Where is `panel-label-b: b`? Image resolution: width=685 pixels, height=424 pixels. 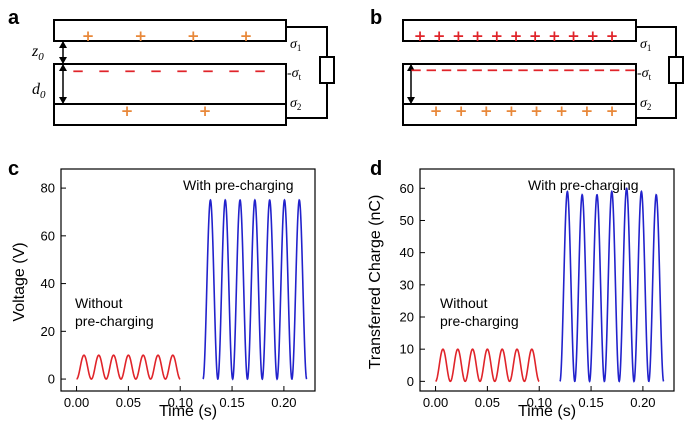 panel-label-b: b is located at coordinates (376, 18).